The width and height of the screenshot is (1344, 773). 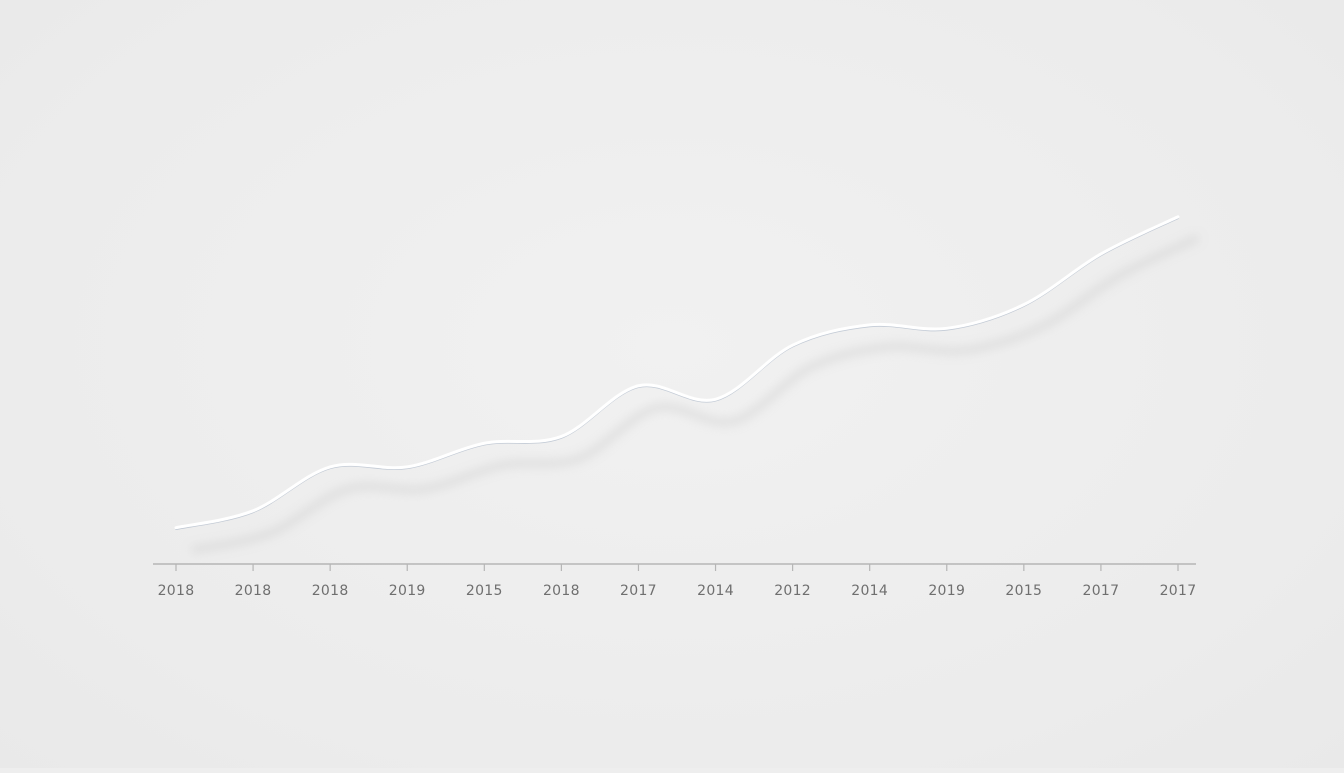 I want to click on x-tick-label: 2012, so click(x=792, y=591).